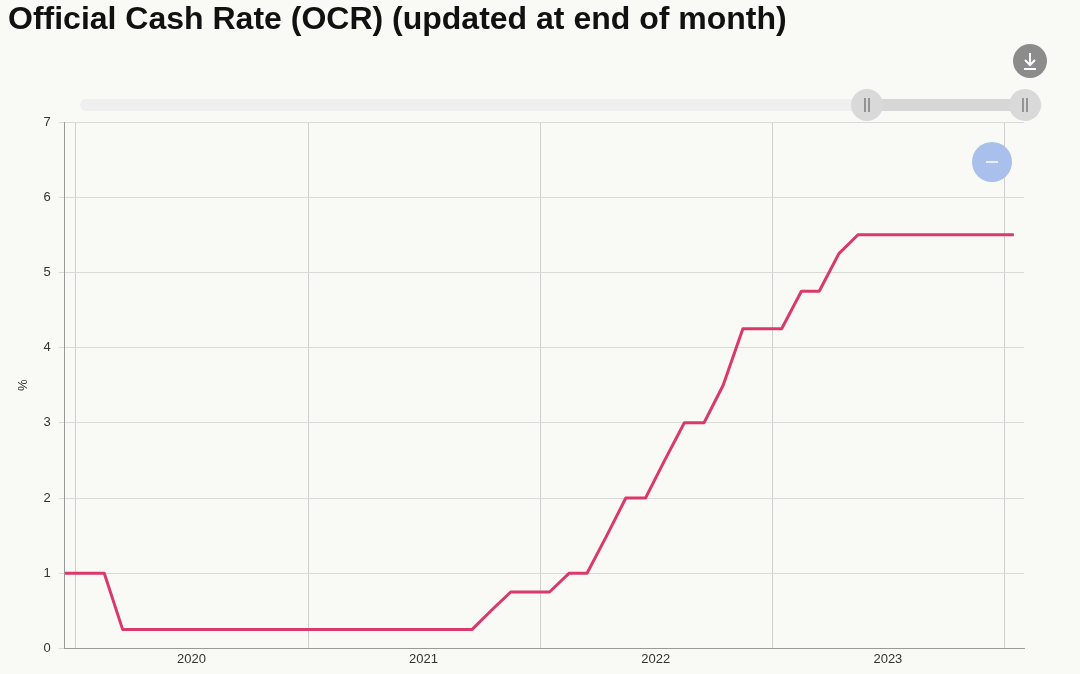 The width and height of the screenshot is (1080, 674). What do you see at coordinates (47, 196) in the screenshot?
I see `y-tick-label: 6` at bounding box center [47, 196].